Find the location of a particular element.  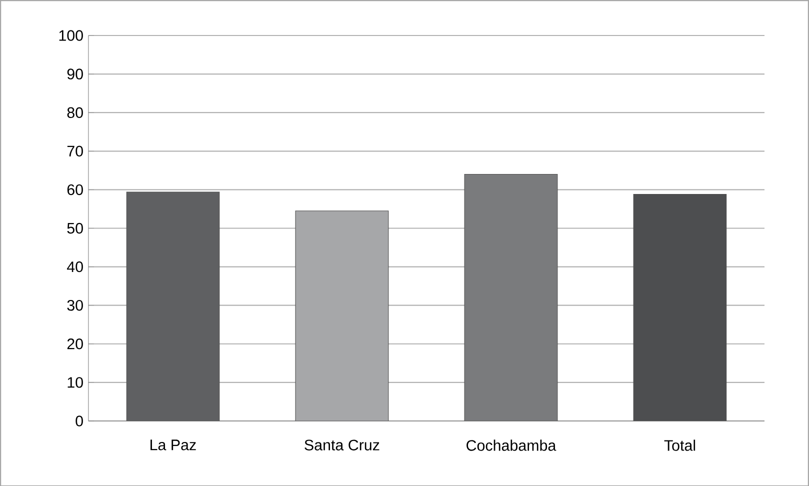

y-tick-label: 100 is located at coordinates (71, 35).